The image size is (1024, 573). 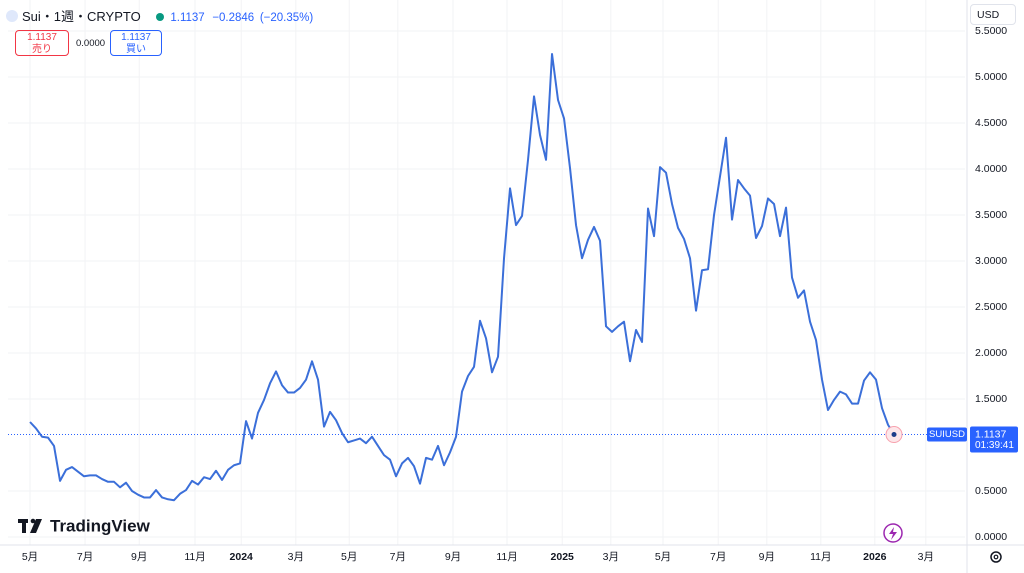 I want to click on y-tick-label: 0.0000, so click(x=991, y=537).